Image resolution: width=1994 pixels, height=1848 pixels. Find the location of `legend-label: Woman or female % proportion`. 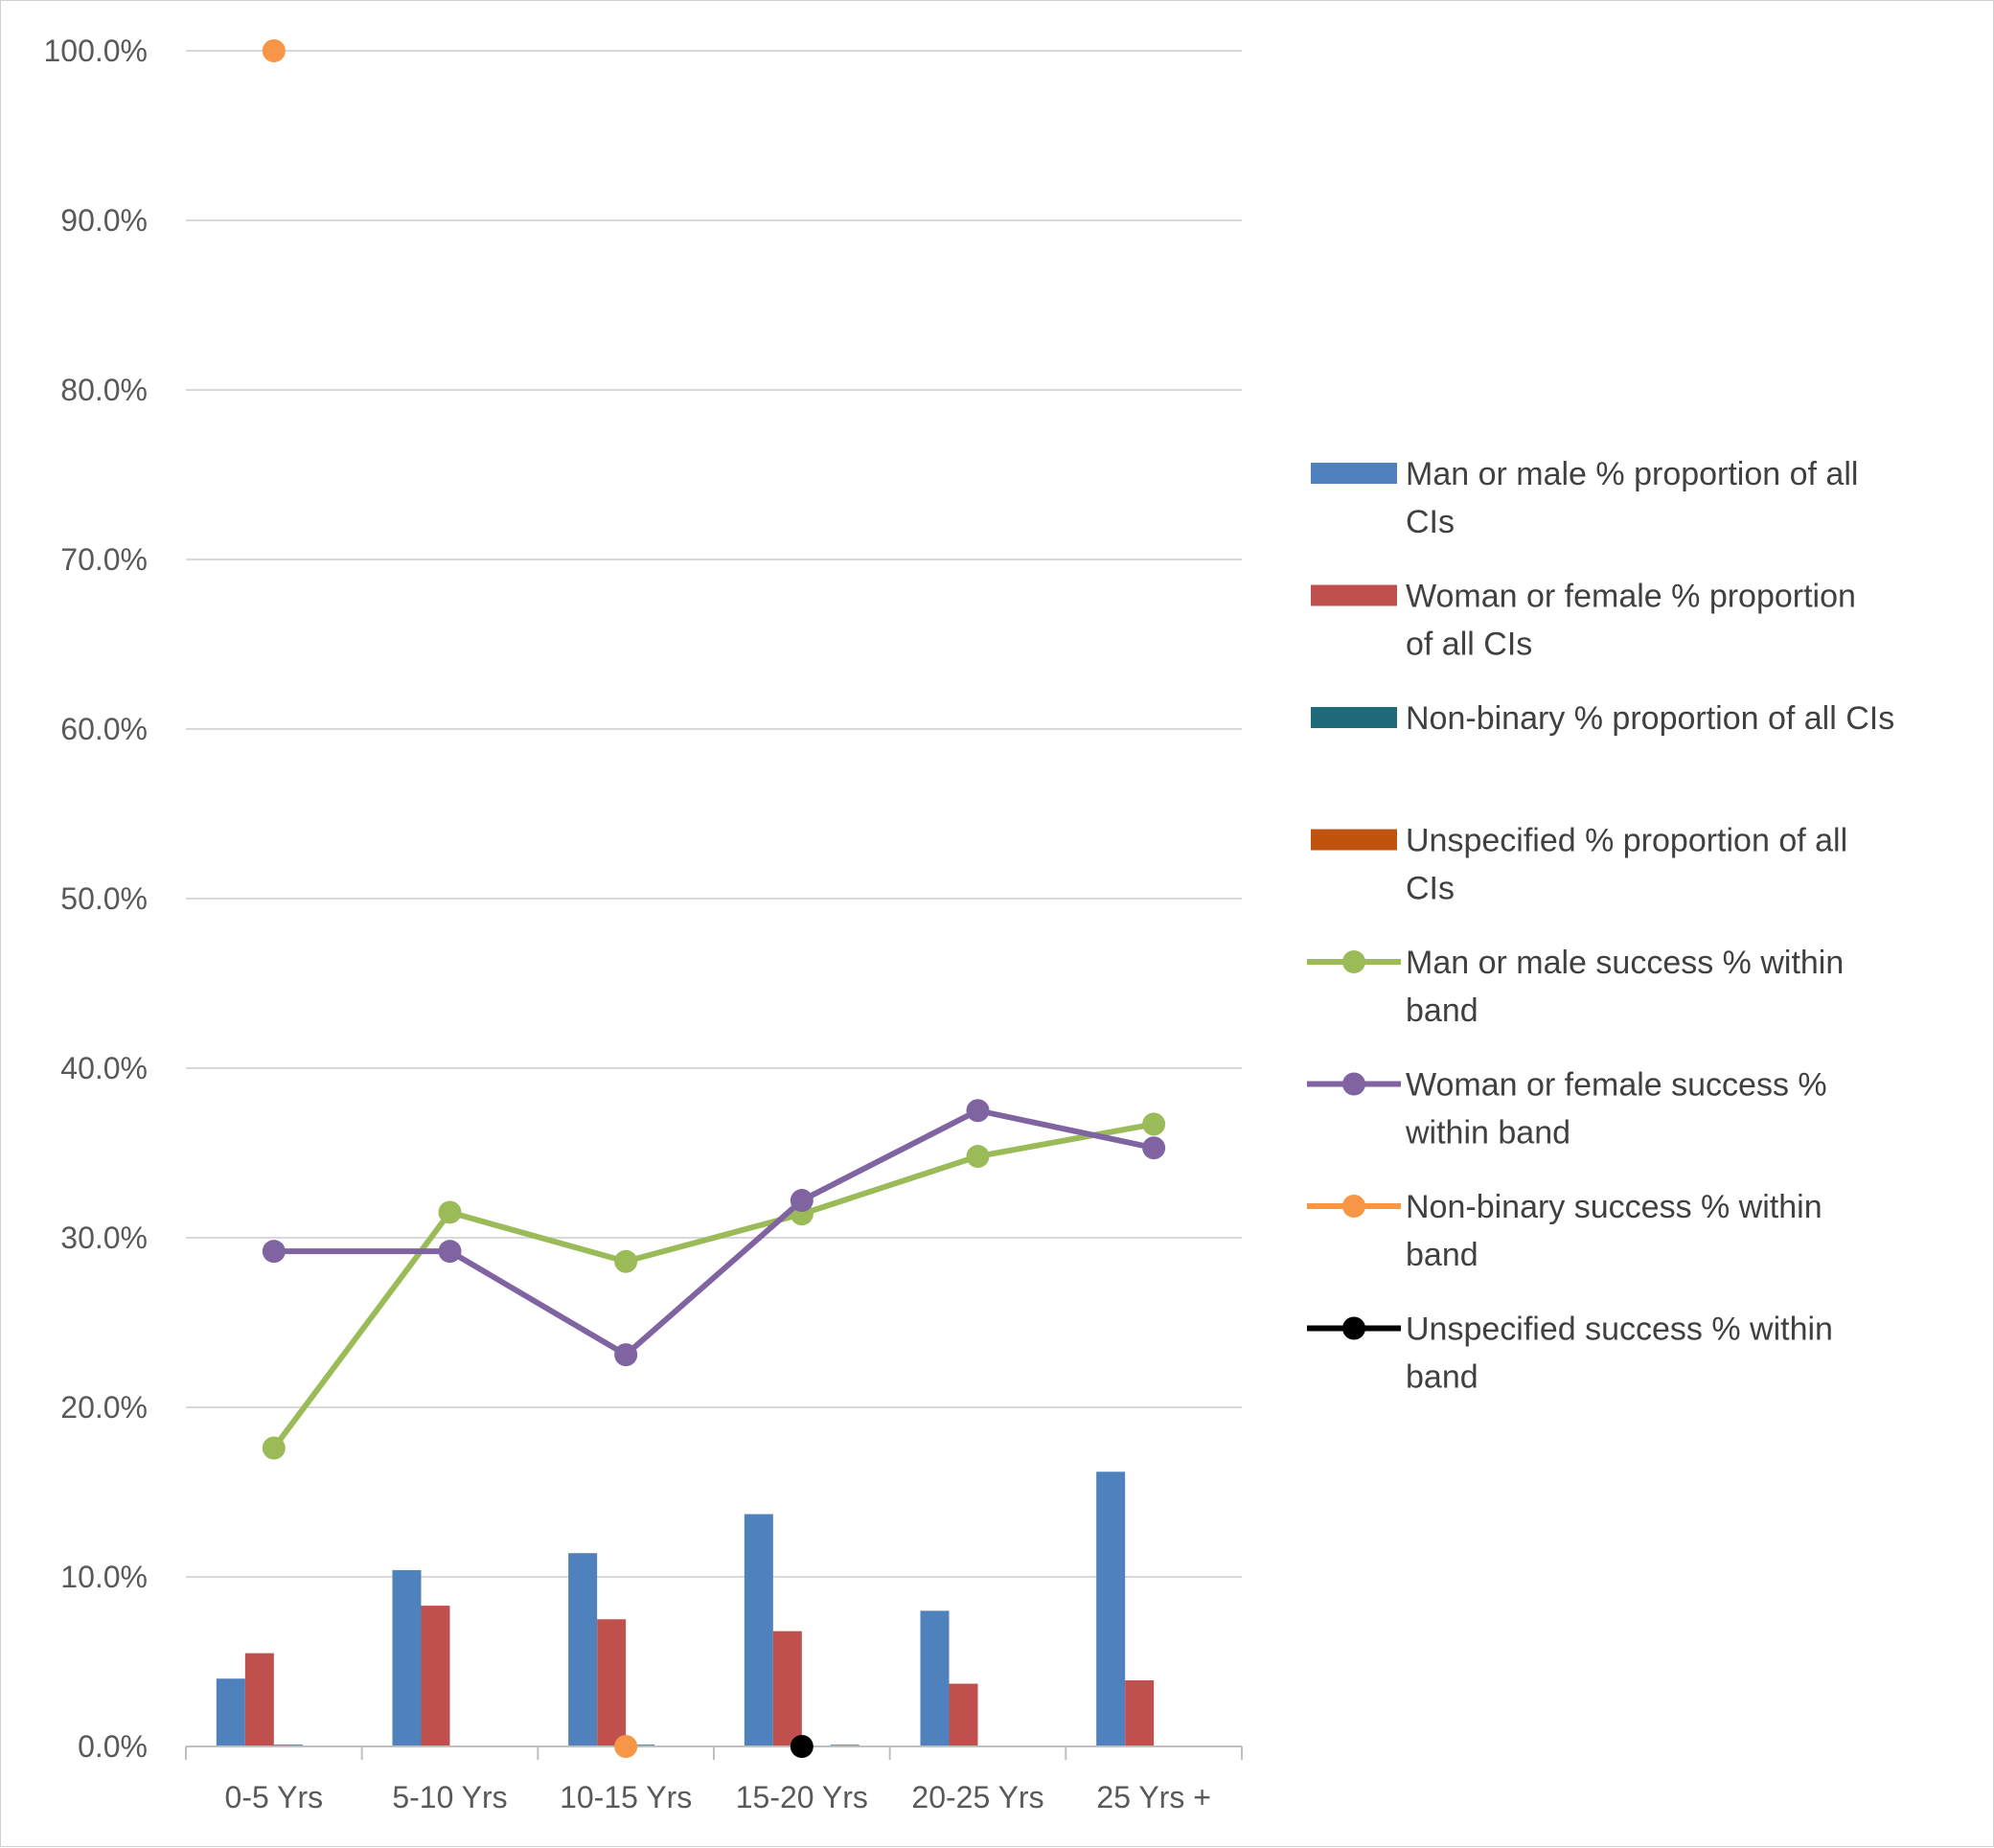

legend-label: Woman or female % proportion is located at coordinates (1631, 597).